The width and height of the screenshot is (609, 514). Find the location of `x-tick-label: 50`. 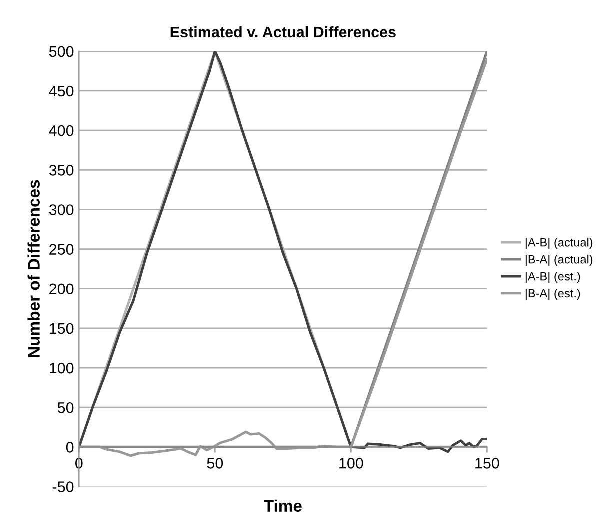

x-tick-label: 50 is located at coordinates (215, 463).